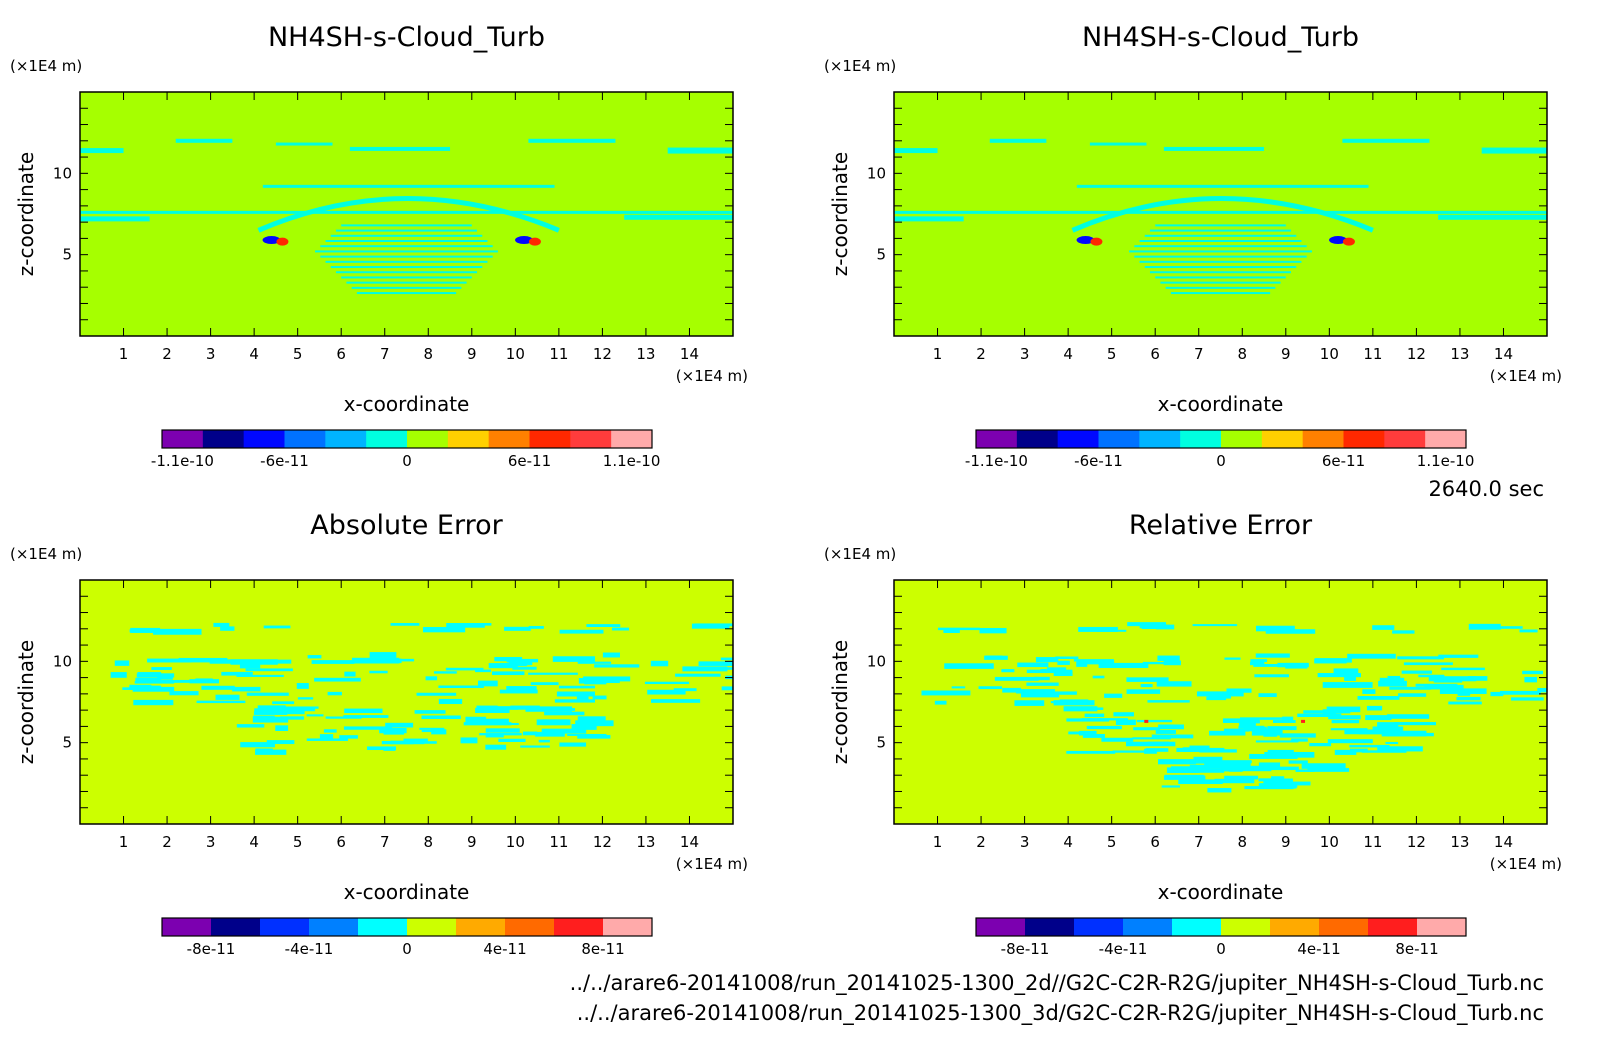  I want to click on x-axis-label: x-coordinate, so click(1221, 892).